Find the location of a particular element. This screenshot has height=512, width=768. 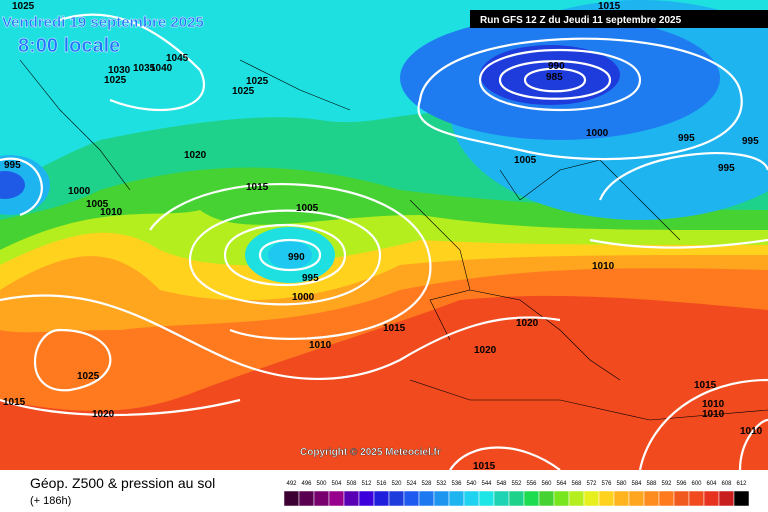

scale-label: 612 is located at coordinates (741, 484).